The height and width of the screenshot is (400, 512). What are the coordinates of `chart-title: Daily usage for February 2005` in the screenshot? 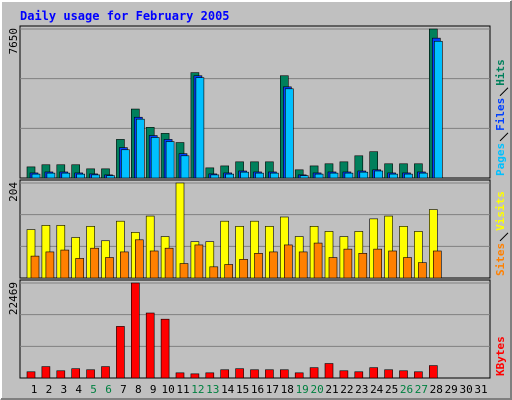 It's located at (125, 16).